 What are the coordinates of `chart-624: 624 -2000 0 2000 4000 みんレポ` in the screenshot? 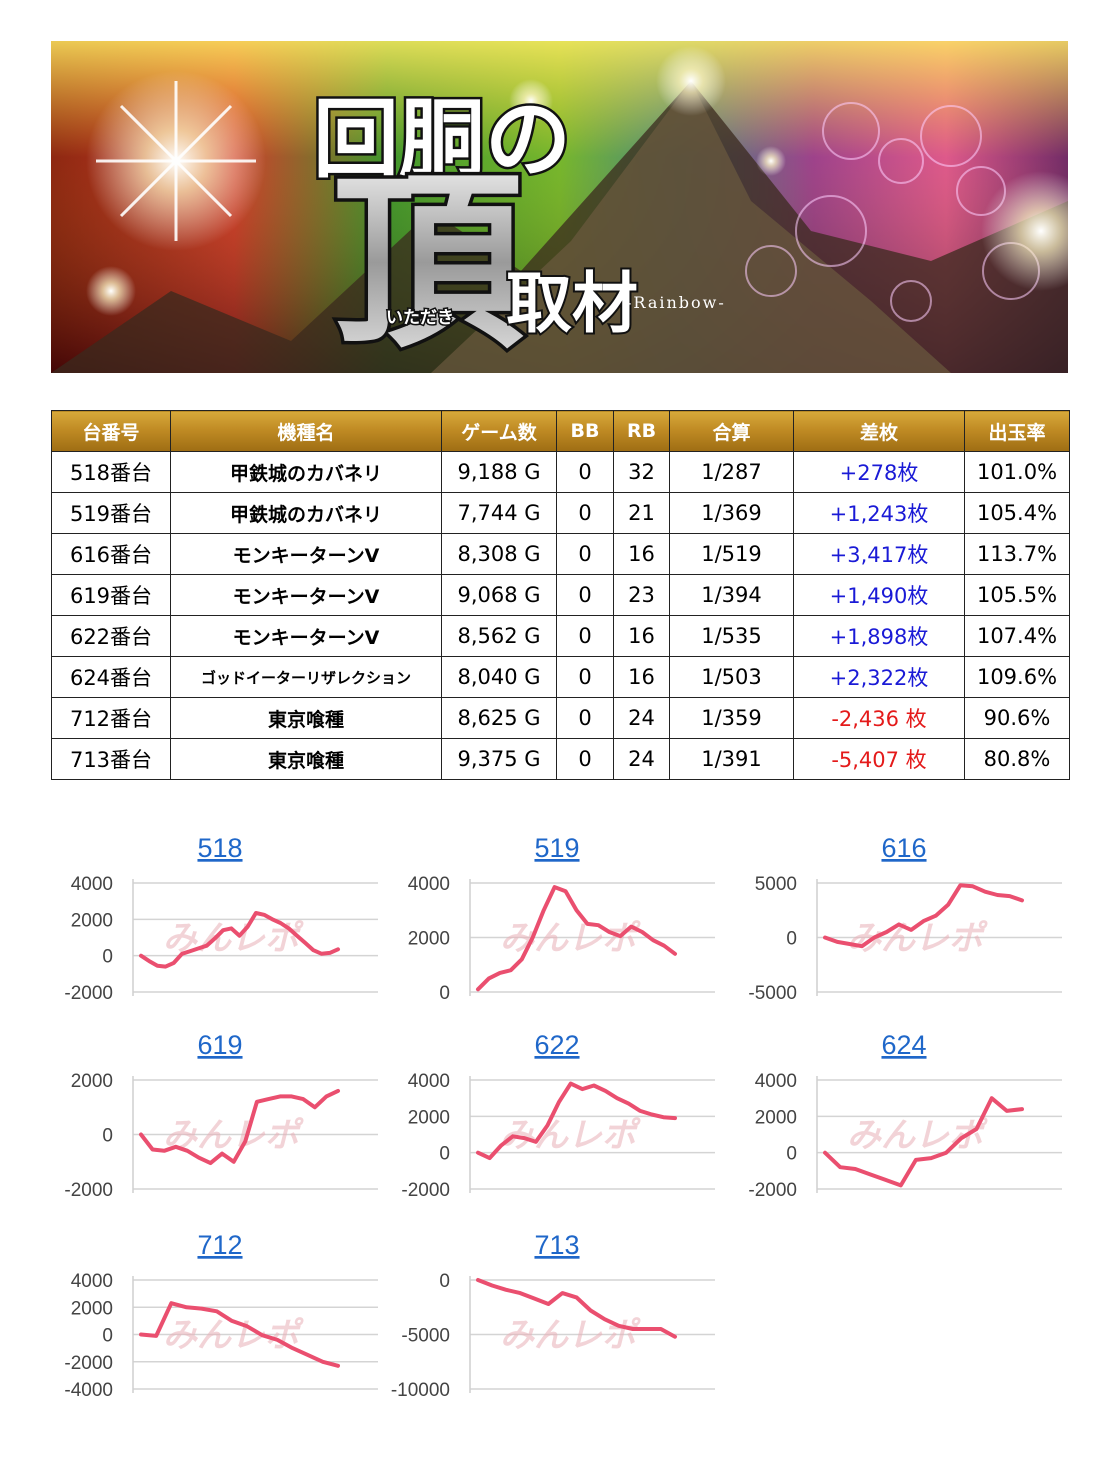 It's located at (899, 1122).